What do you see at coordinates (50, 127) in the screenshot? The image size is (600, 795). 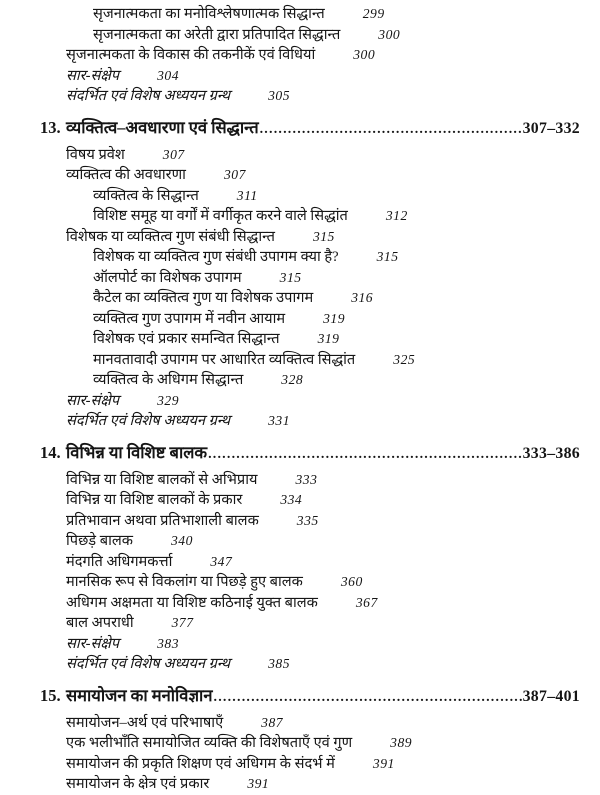 I see `chapter-number: 13.` at bounding box center [50, 127].